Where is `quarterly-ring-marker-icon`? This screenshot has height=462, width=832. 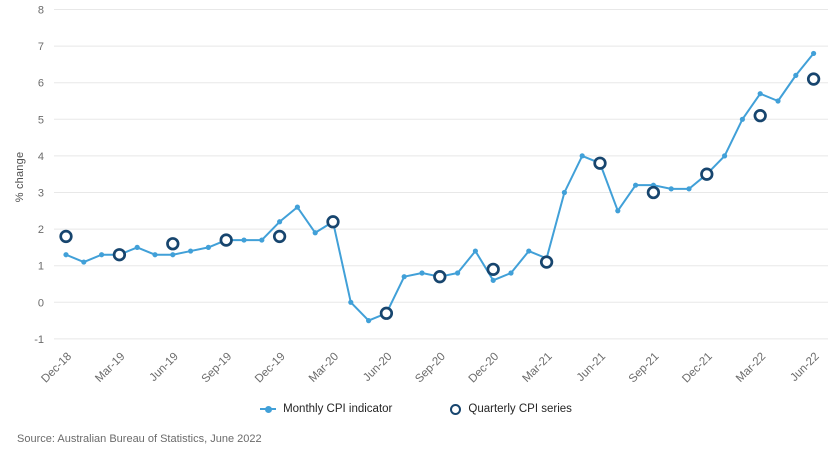 quarterly-ring-marker-icon is located at coordinates (456, 409).